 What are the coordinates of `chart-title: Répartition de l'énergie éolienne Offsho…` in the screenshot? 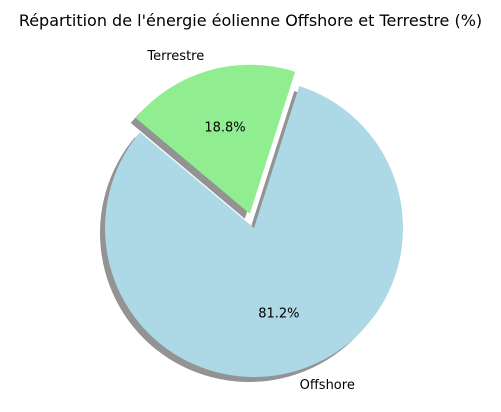 It's located at (250, 20).